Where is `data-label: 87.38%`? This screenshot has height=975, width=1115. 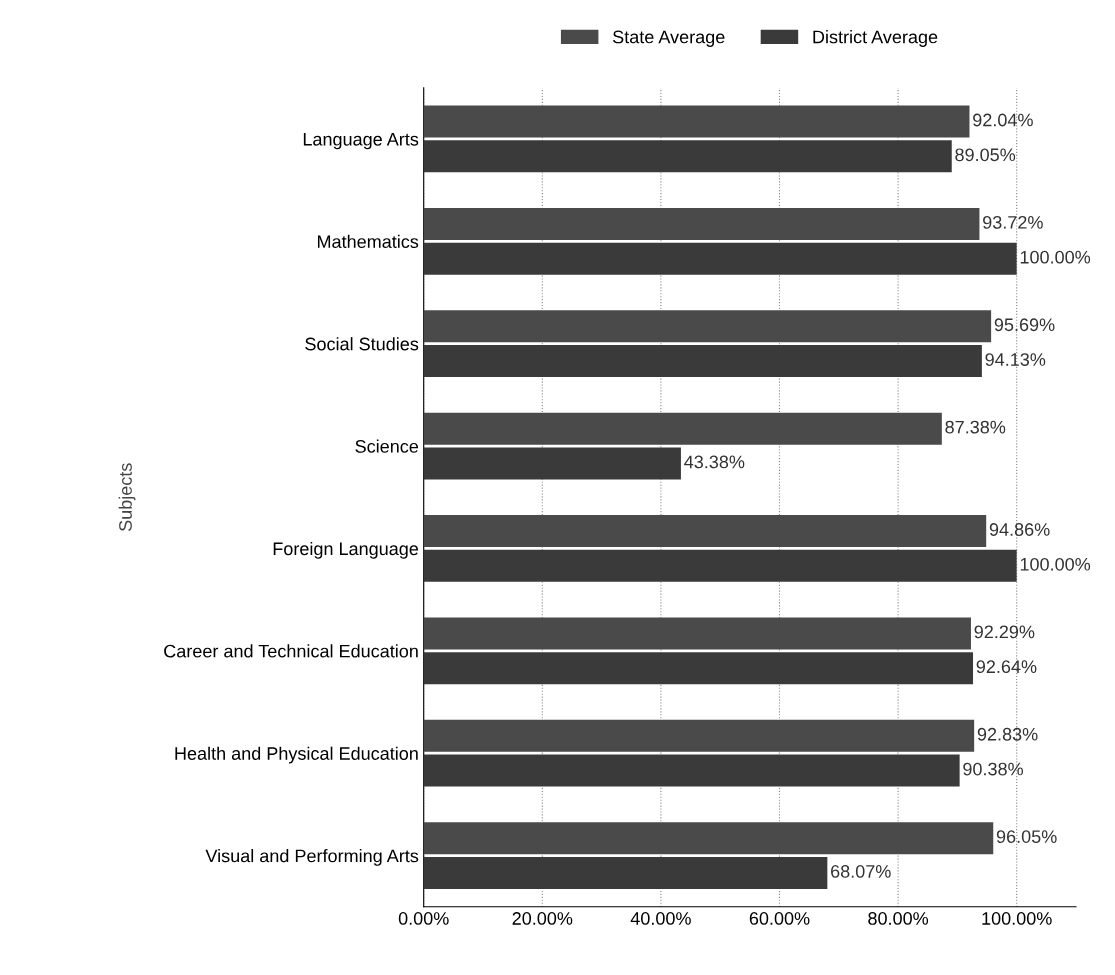 data-label: 87.38% is located at coordinates (975, 427).